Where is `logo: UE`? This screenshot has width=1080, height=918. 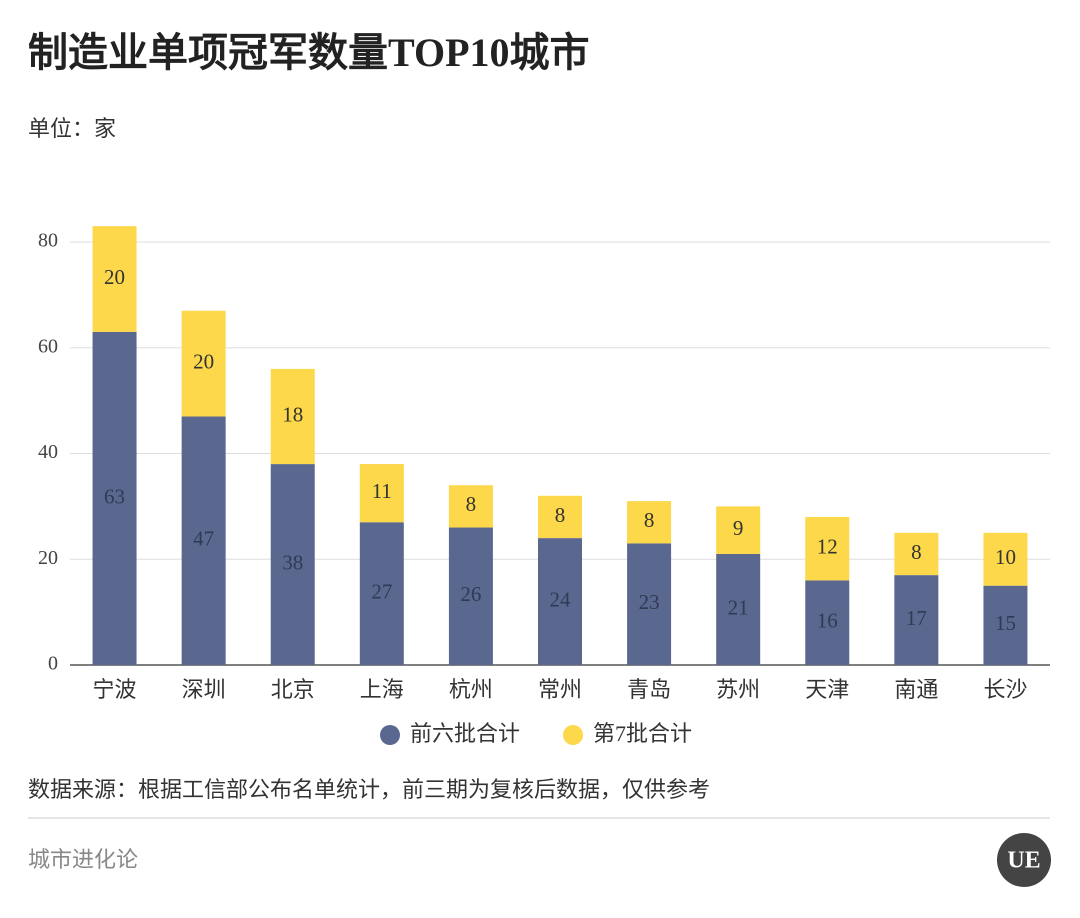 logo: UE is located at coordinates (1023, 861).